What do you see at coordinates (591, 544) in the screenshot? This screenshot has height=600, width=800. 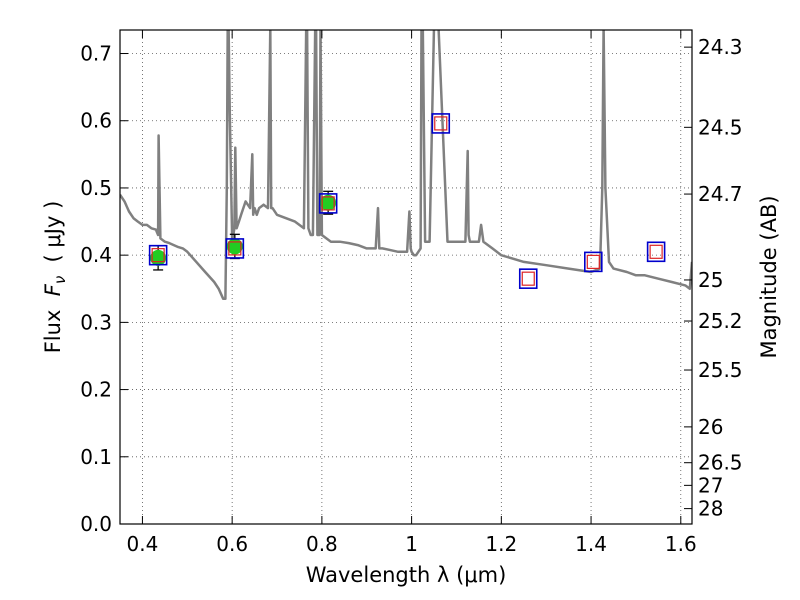 I see `x-tick-label: 1.4` at bounding box center [591, 544].